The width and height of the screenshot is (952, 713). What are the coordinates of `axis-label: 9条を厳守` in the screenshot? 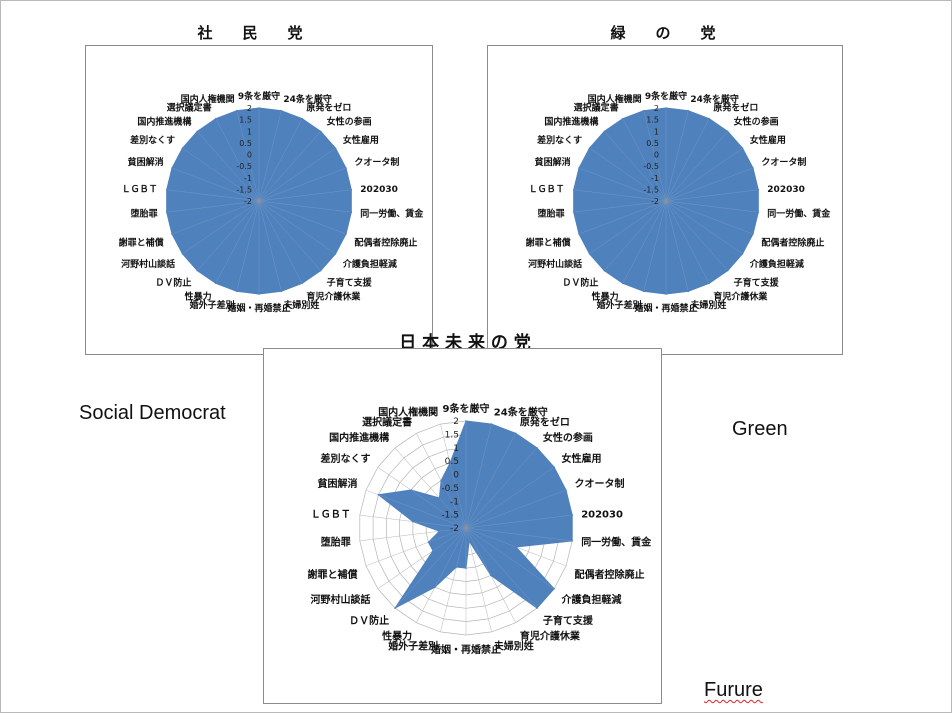 It's located at (466, 408).